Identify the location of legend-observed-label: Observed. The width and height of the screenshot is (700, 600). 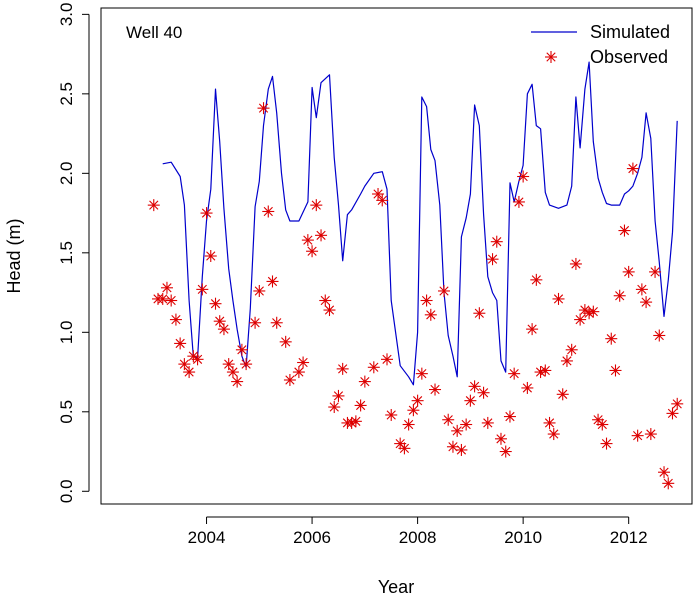
(629, 57).